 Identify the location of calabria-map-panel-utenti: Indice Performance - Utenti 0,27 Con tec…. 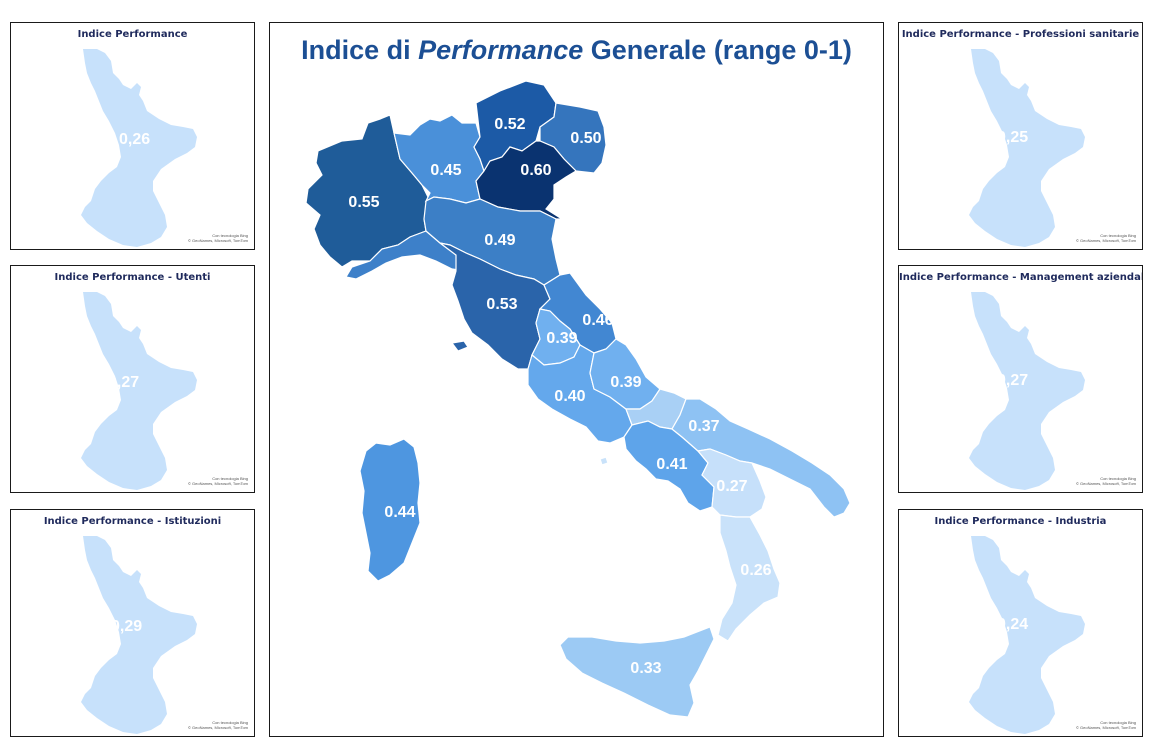
(132, 379).